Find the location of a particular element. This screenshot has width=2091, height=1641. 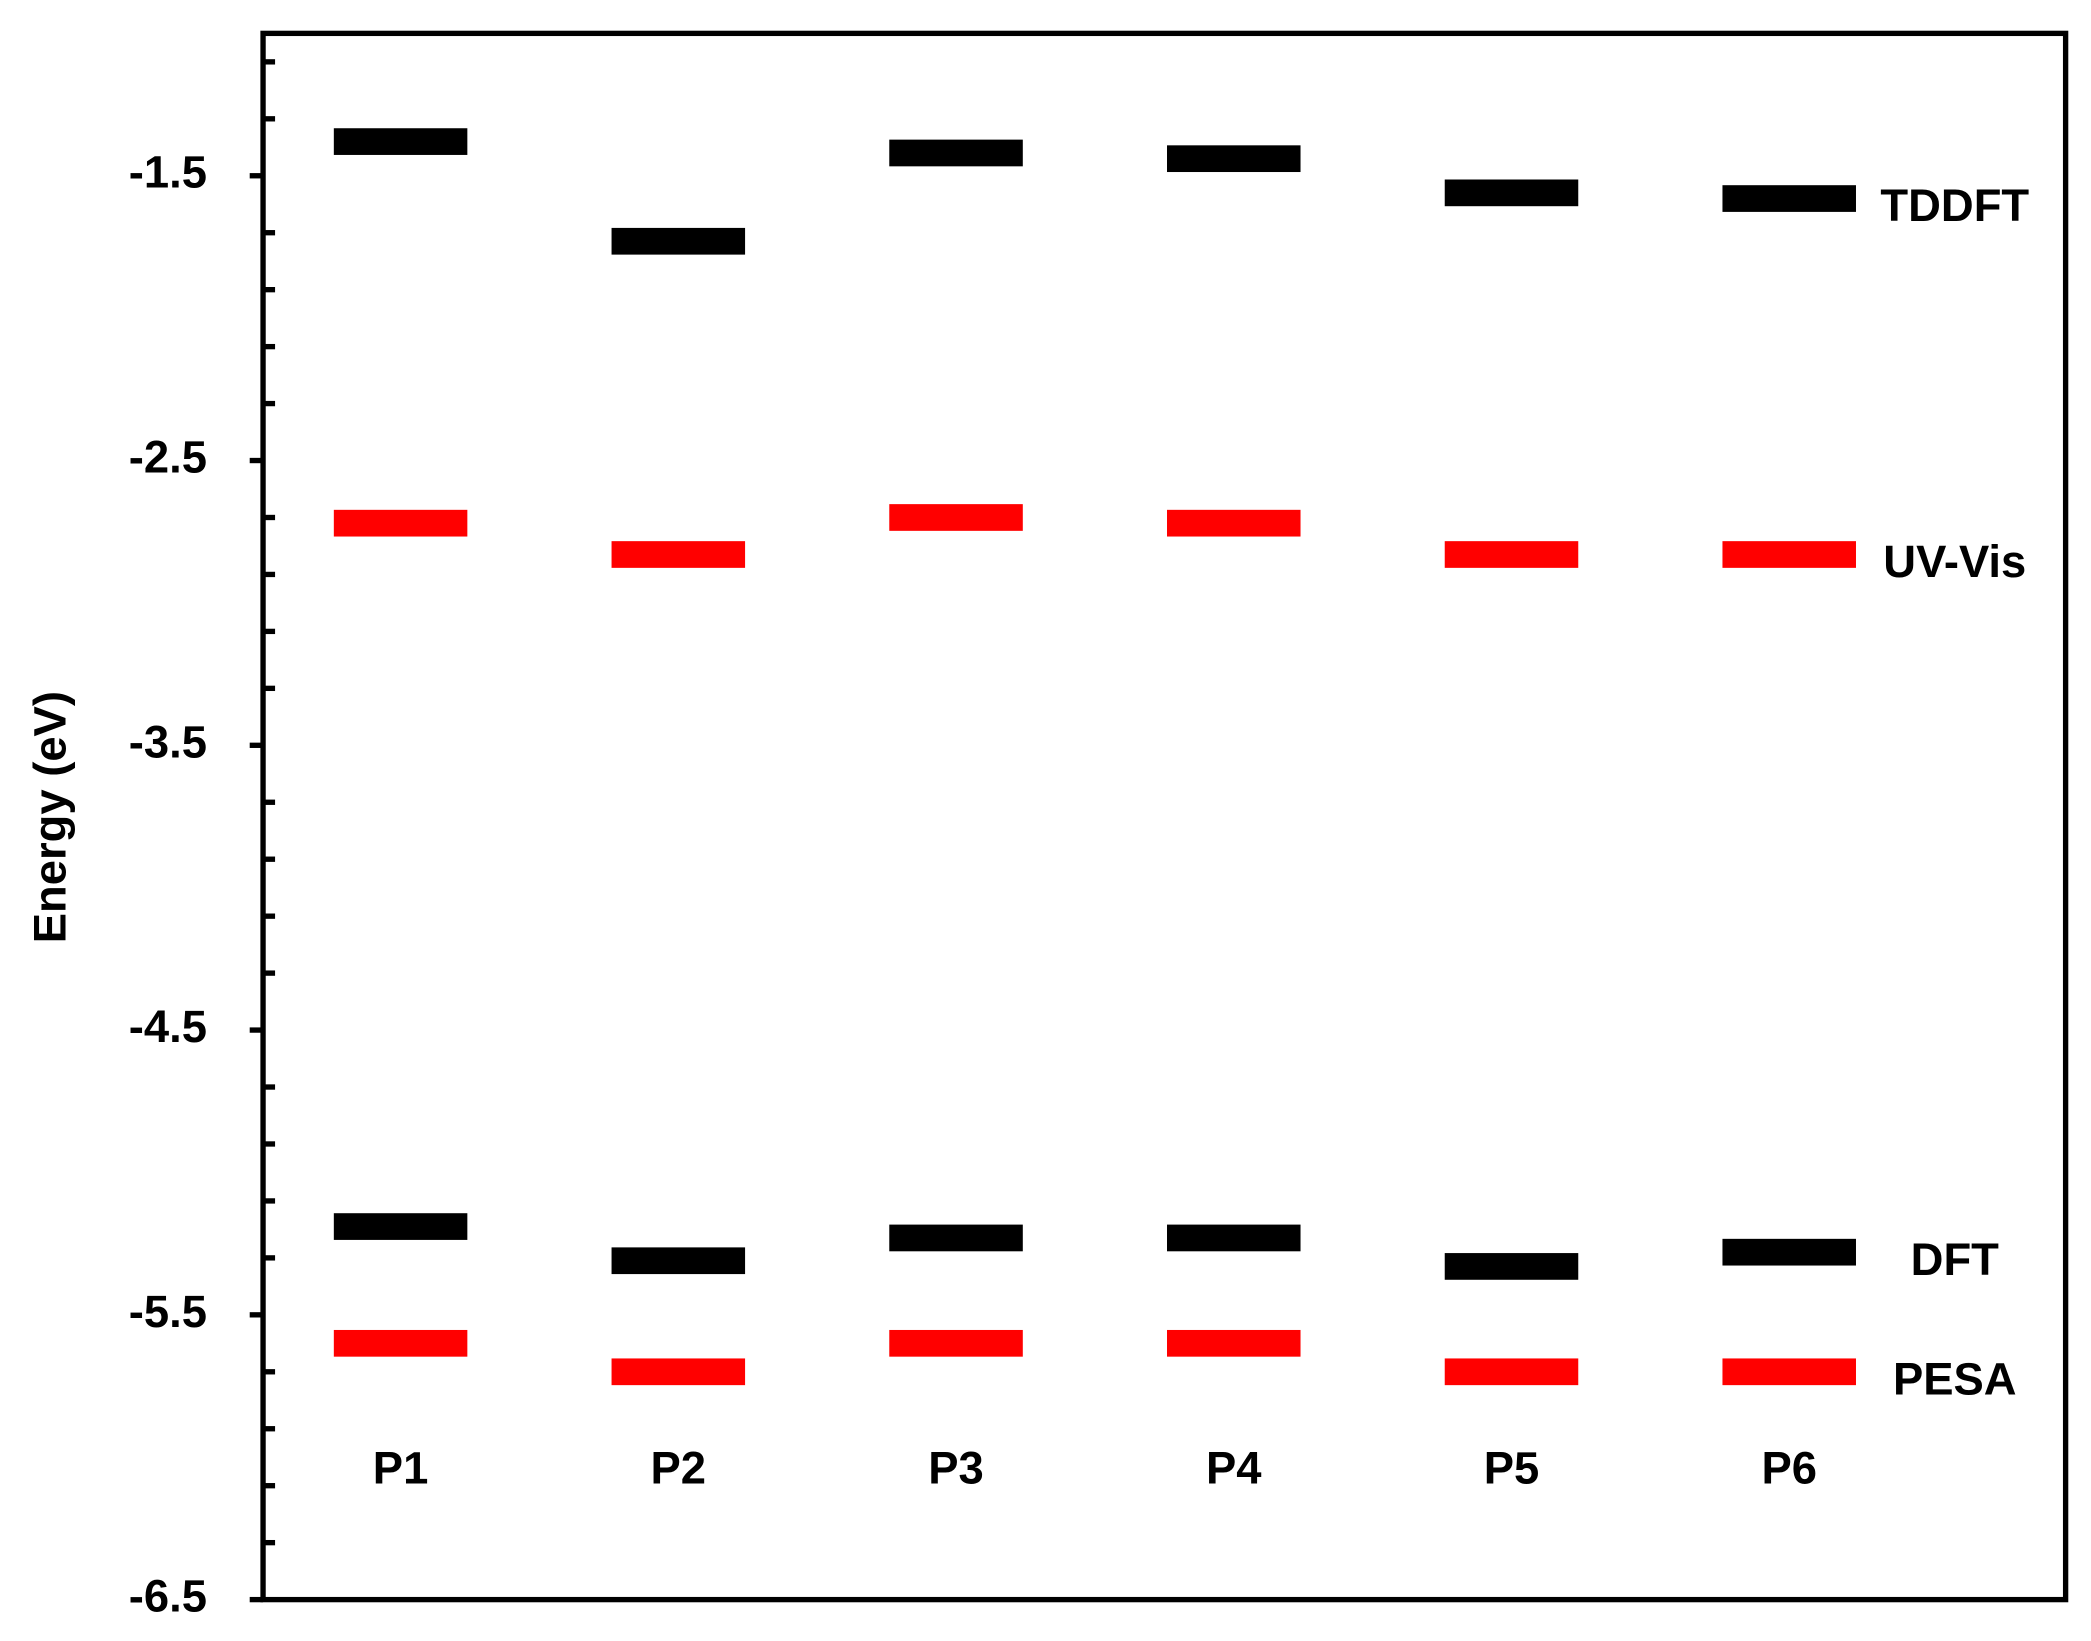

legend-label: UV-Vis is located at coordinates (1954, 561).